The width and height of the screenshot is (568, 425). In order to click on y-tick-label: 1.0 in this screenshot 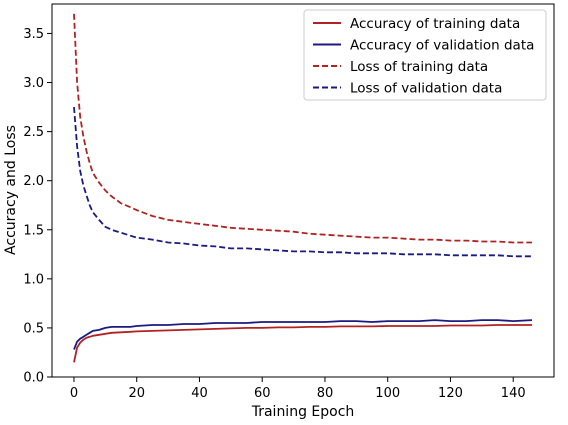, I will do `click(33, 279)`.